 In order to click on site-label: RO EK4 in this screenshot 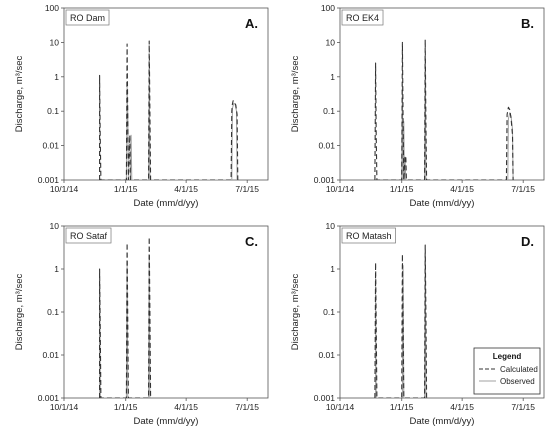, I will do `click(362, 18)`.